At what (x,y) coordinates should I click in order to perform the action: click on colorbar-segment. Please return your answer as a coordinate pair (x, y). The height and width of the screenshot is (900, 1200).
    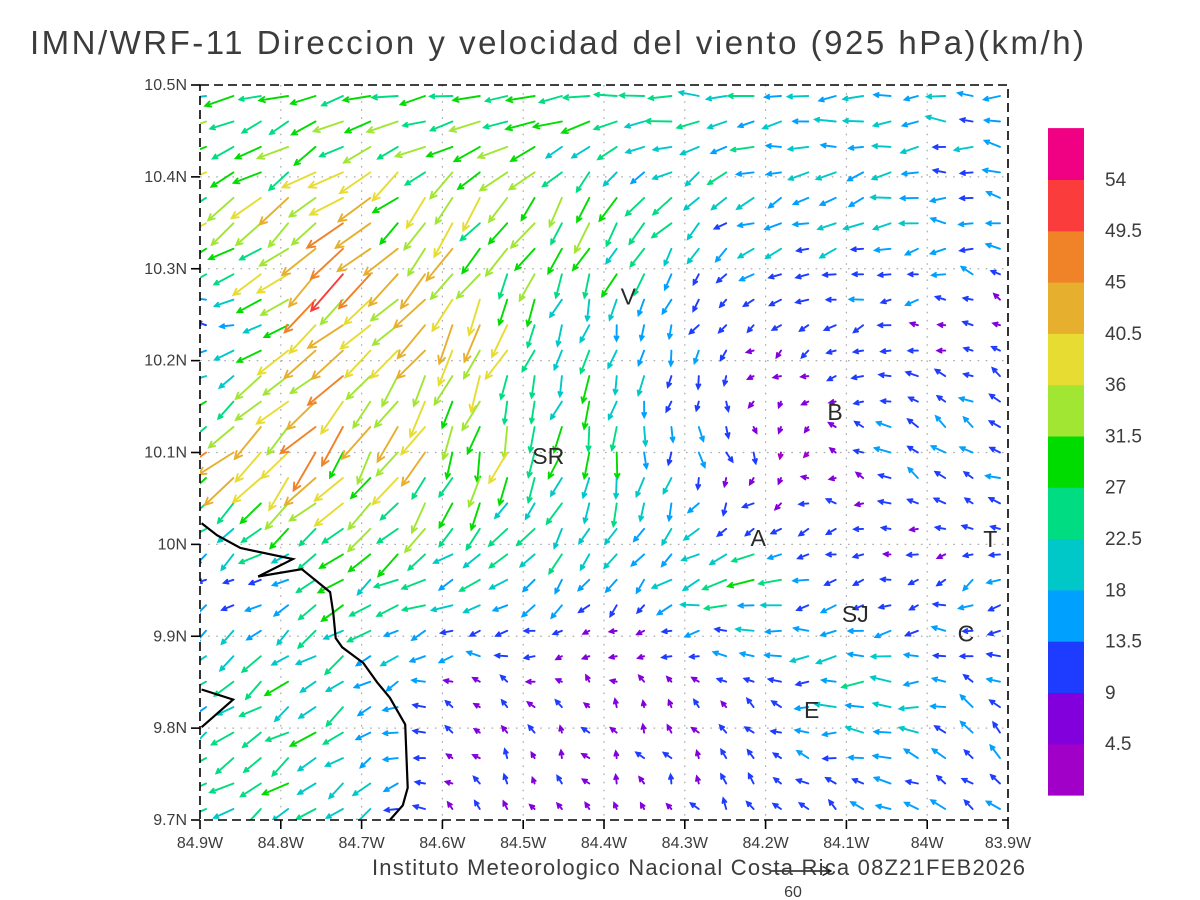
    Looking at the image, I should click on (1066, 513).